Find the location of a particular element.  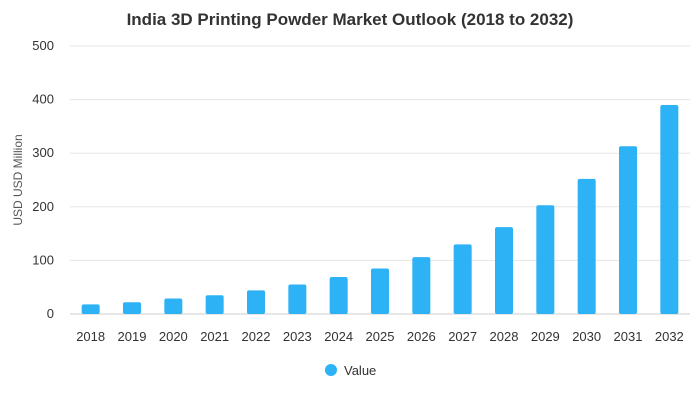

y-tick-label: 0 is located at coordinates (50, 313).